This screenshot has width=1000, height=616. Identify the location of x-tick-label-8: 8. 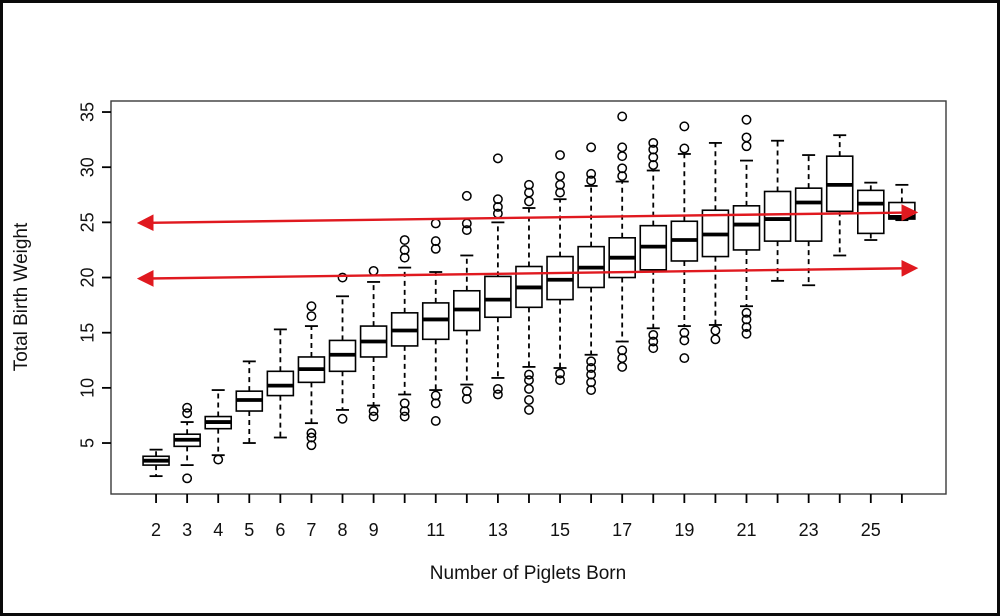
(343, 530).